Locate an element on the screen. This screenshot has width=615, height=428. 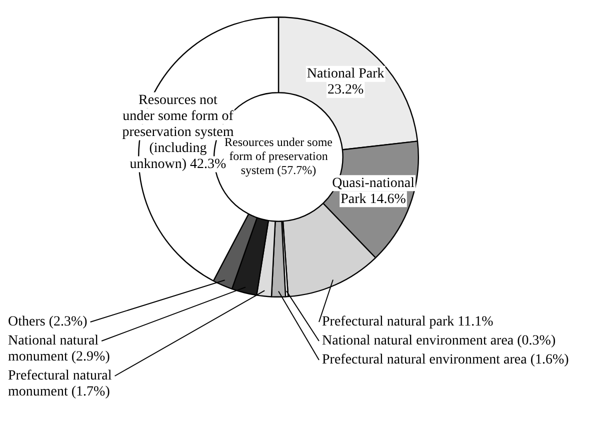
slice-label: National Park is located at coordinates (345, 74).